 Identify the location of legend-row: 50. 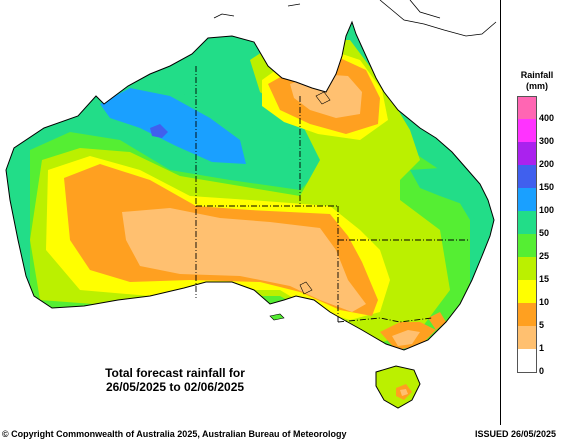
(537, 224).